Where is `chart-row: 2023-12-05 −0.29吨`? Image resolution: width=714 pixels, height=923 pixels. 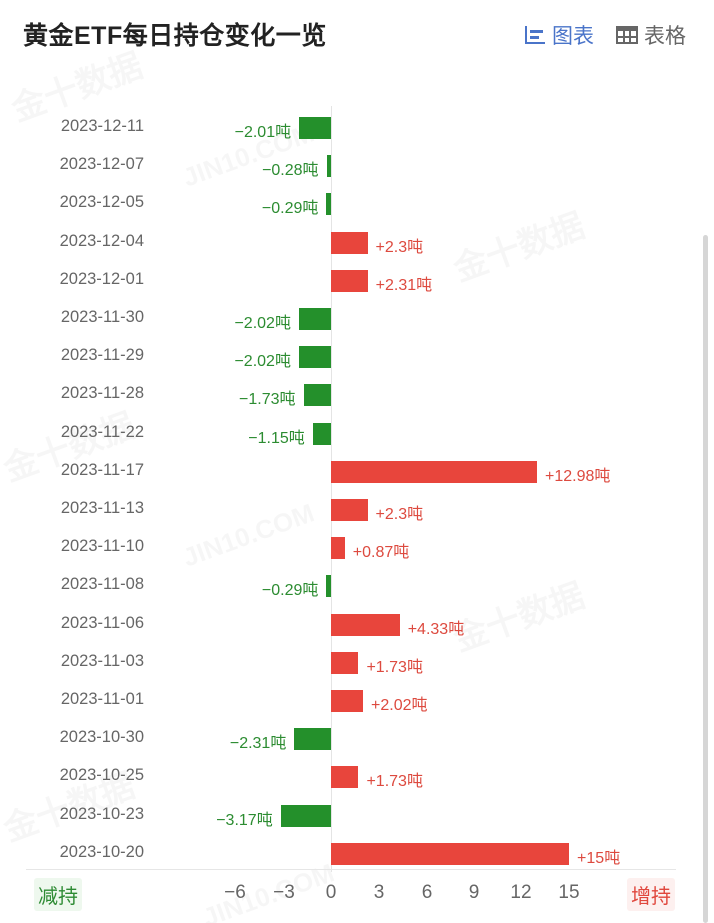 chart-row: 2023-12-05 −0.29吨 is located at coordinates (345, 204).